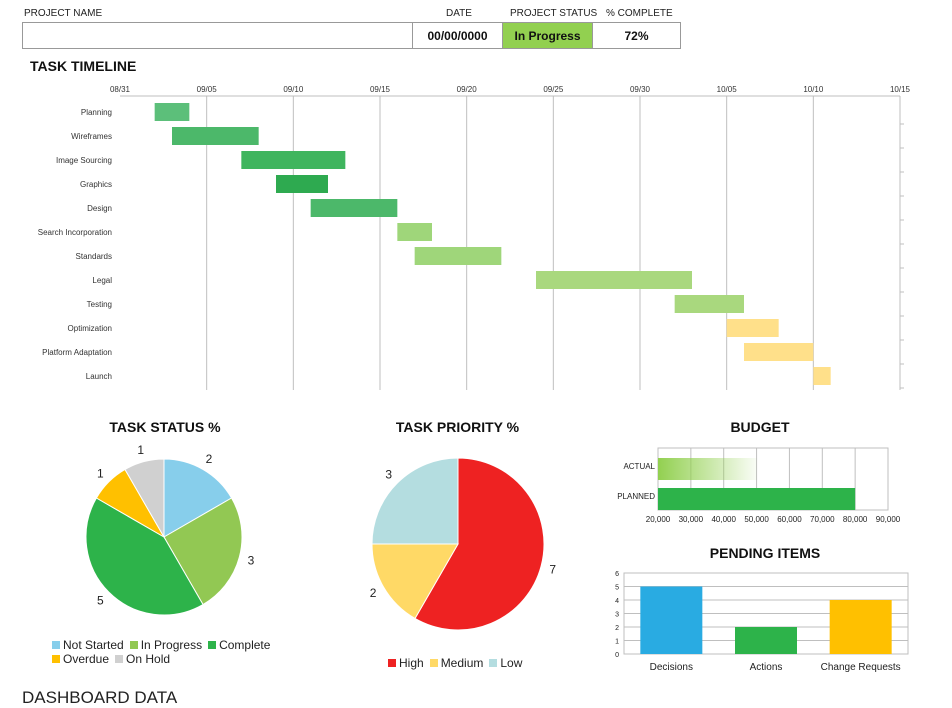 The width and height of the screenshot is (952, 708). What do you see at coordinates (822, 519) in the screenshot?
I see `budget-tick-label: 70,000` at bounding box center [822, 519].